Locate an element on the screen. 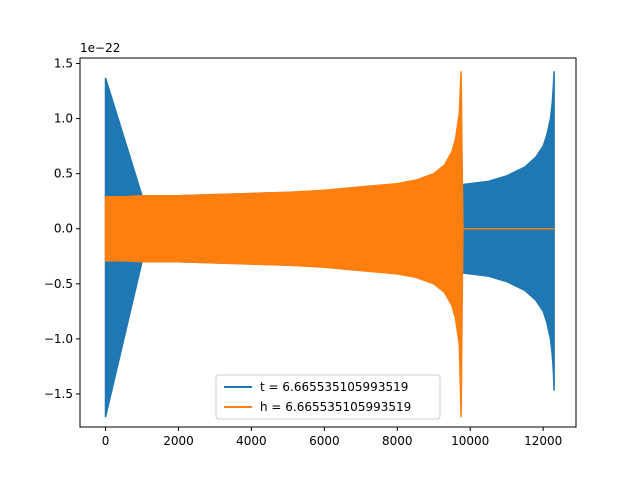  x-tick-label: 2000 is located at coordinates (178, 441).